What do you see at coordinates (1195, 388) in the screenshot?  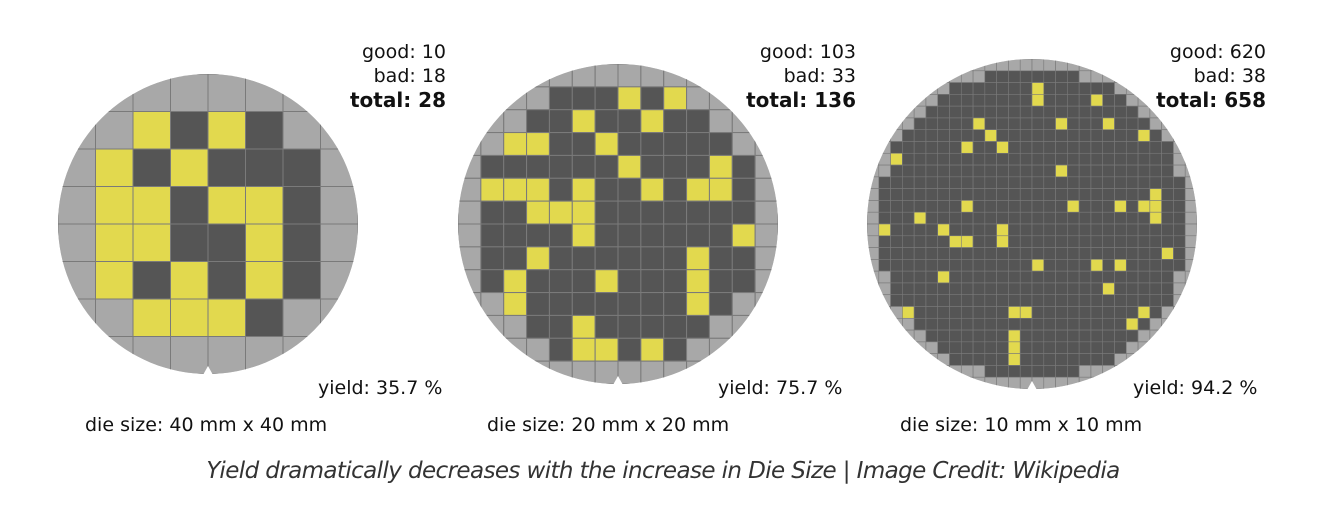 I see `wafer-10mm-yield: yield: 94.2 %` at bounding box center [1195, 388].